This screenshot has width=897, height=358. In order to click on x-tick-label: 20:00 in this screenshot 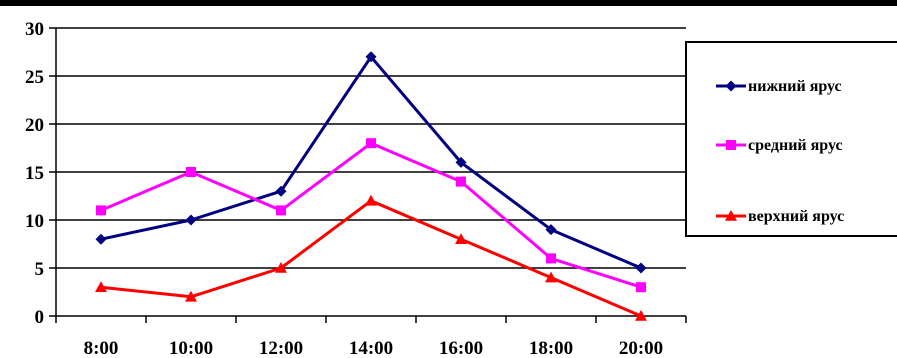, I will do `click(641, 348)`.